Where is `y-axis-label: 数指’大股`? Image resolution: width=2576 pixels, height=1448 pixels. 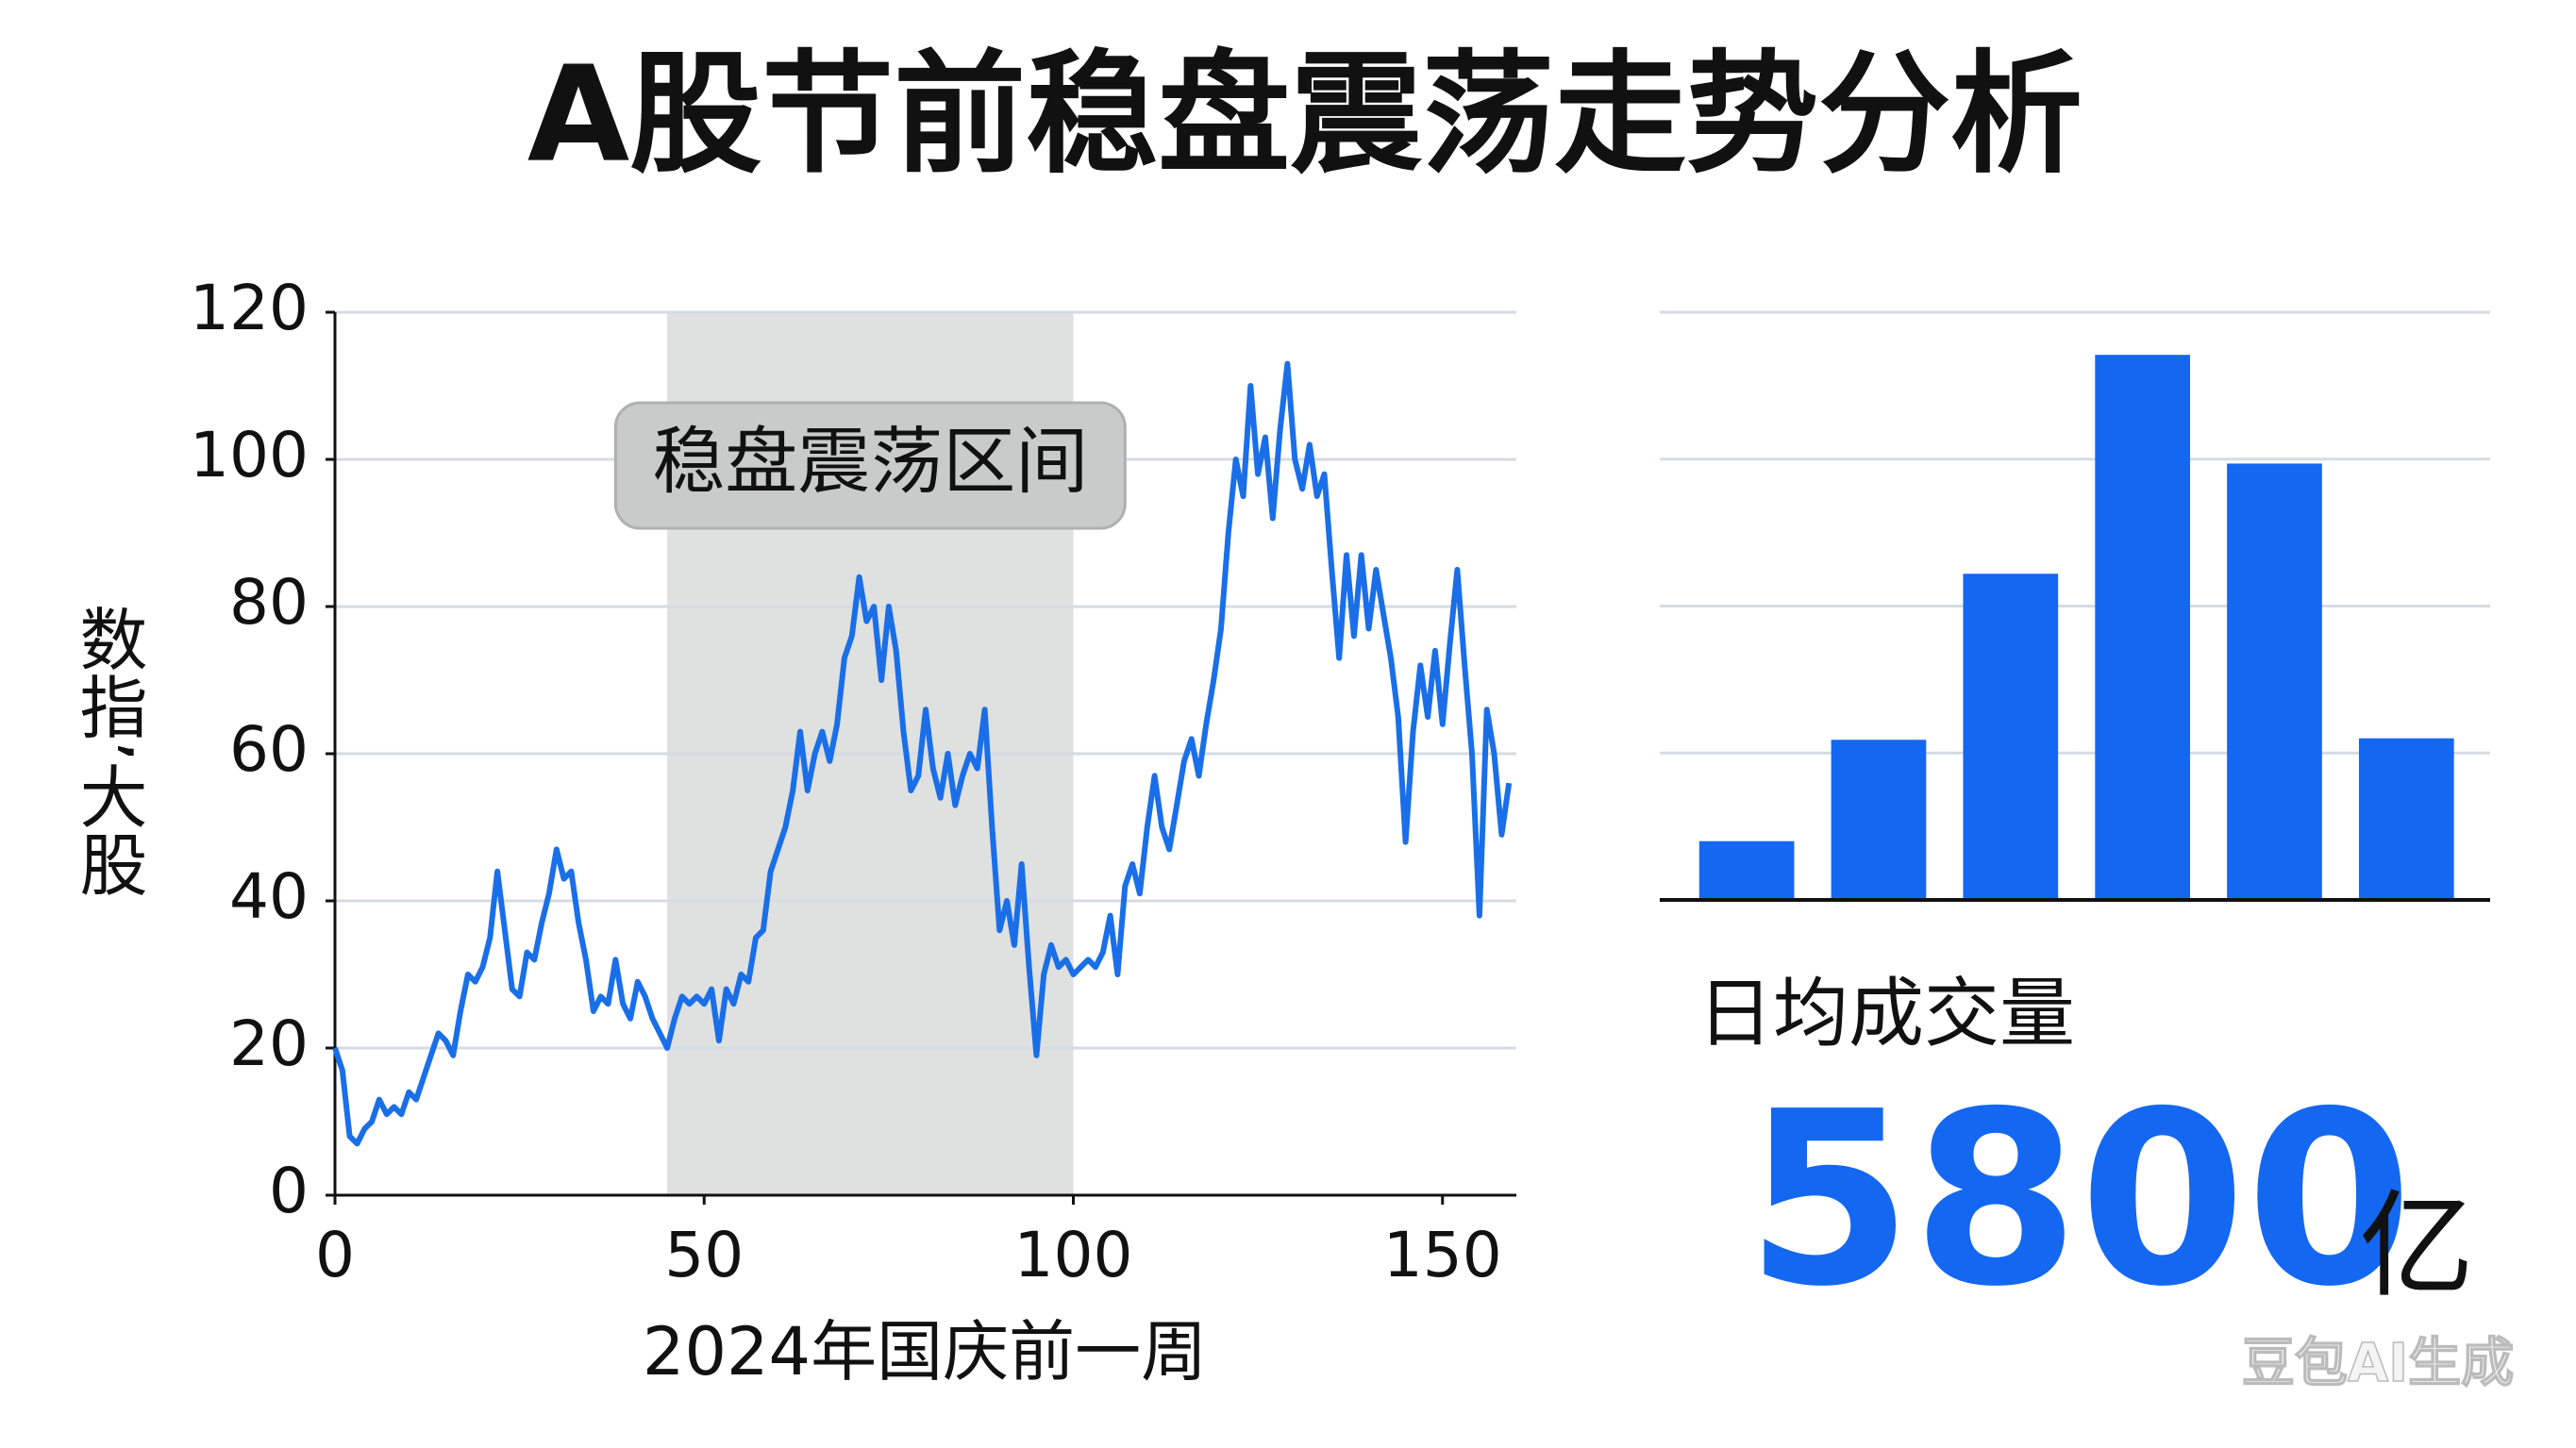 y-axis-label: 数指’大股 is located at coordinates (107, 751).